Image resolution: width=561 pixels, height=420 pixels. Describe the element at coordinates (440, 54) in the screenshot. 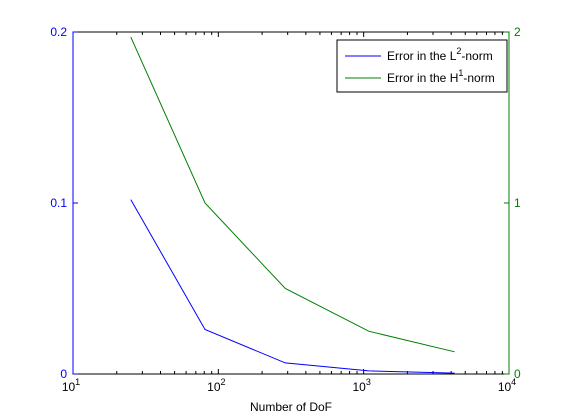

I see `legend-entry: Error in the L2-norm` at that location.